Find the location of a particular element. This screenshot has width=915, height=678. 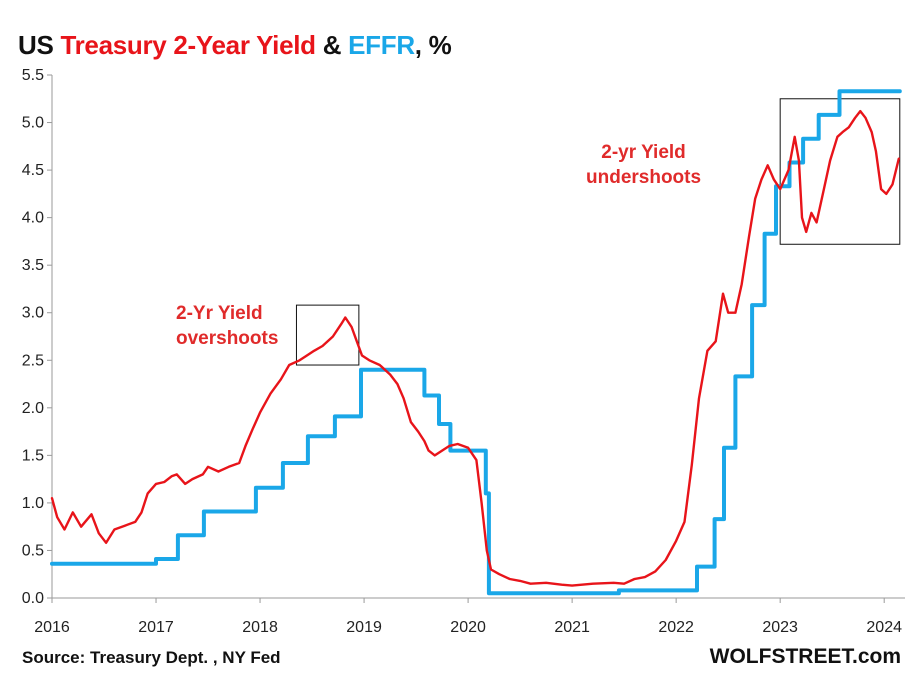

page-title: US Treasury 2-Year Yield & EFFR, % is located at coordinates (235, 45).